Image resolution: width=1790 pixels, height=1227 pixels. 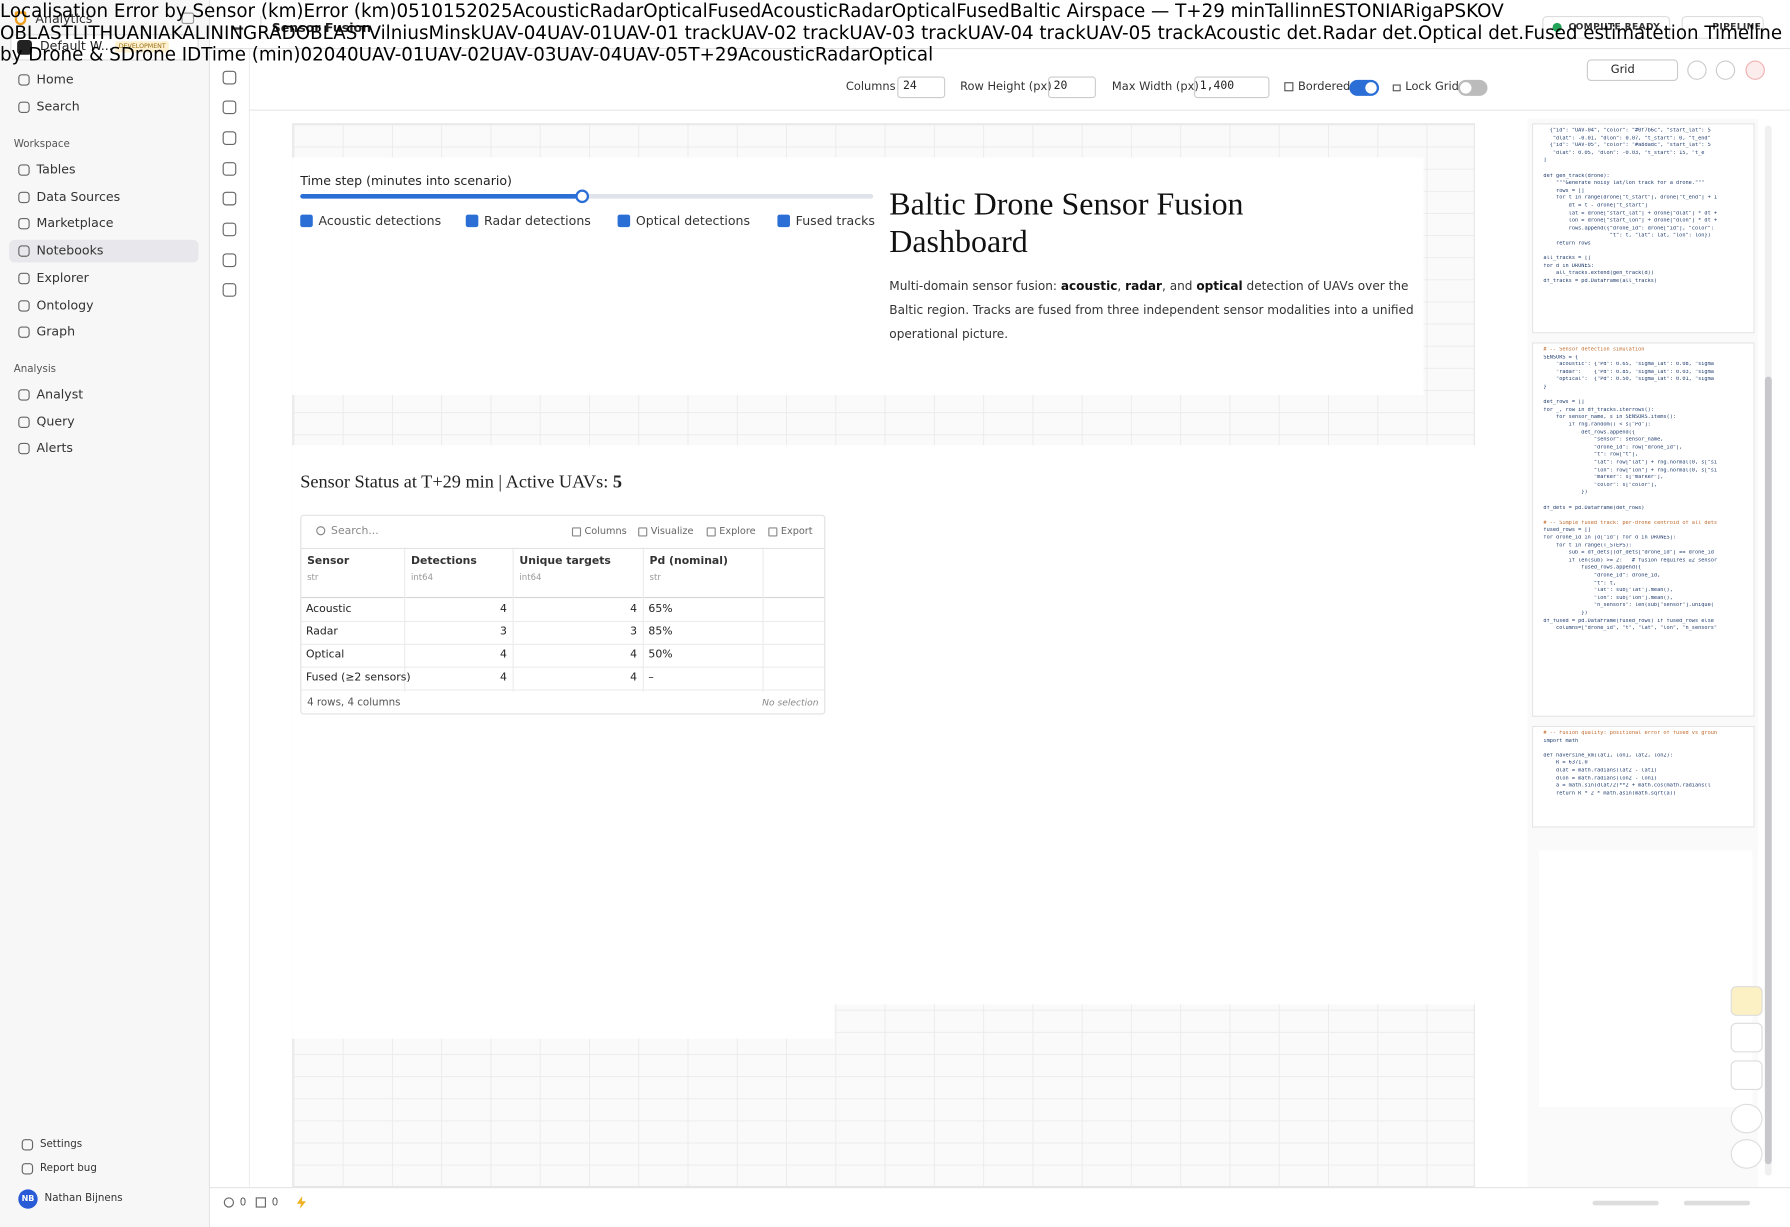 What do you see at coordinates (68, 1169) in the screenshot?
I see `nav-item: Report bug` at bounding box center [68, 1169].